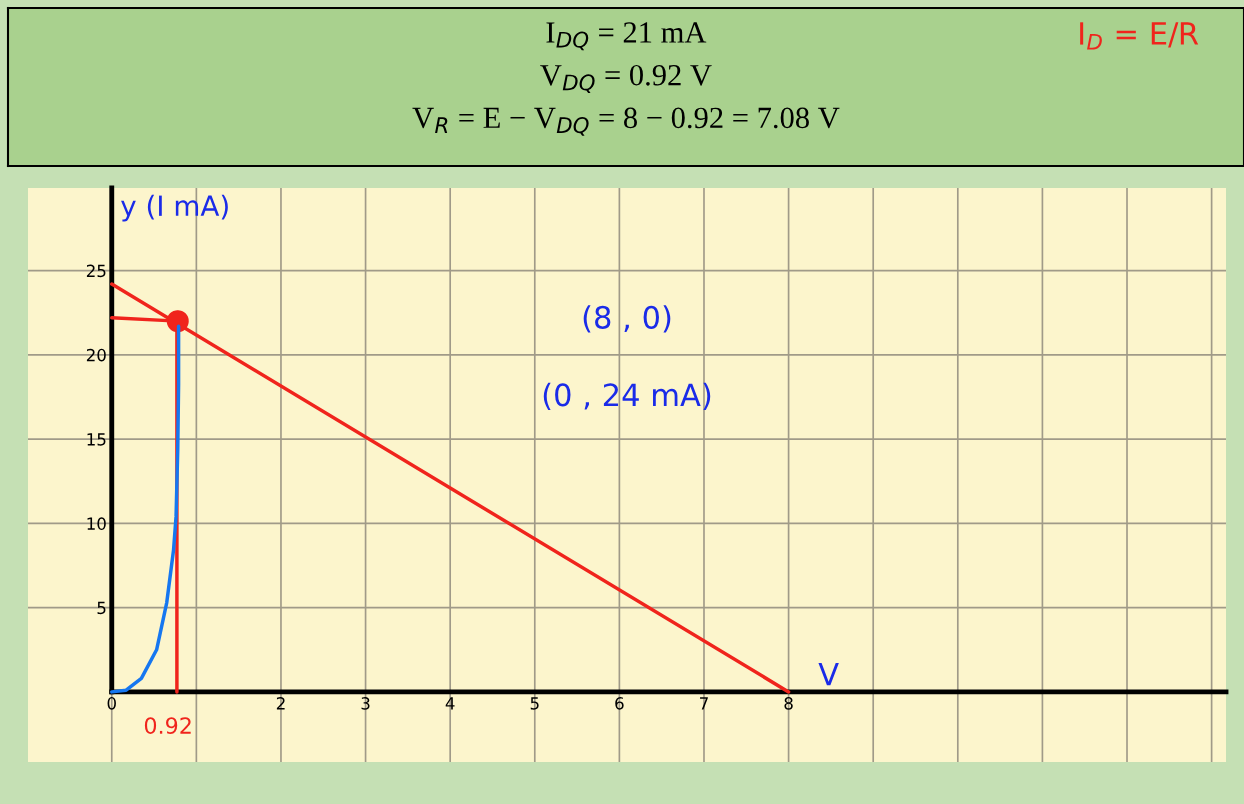  What do you see at coordinates (101, 608) in the screenshot?
I see `y-tick-label: 5` at bounding box center [101, 608].